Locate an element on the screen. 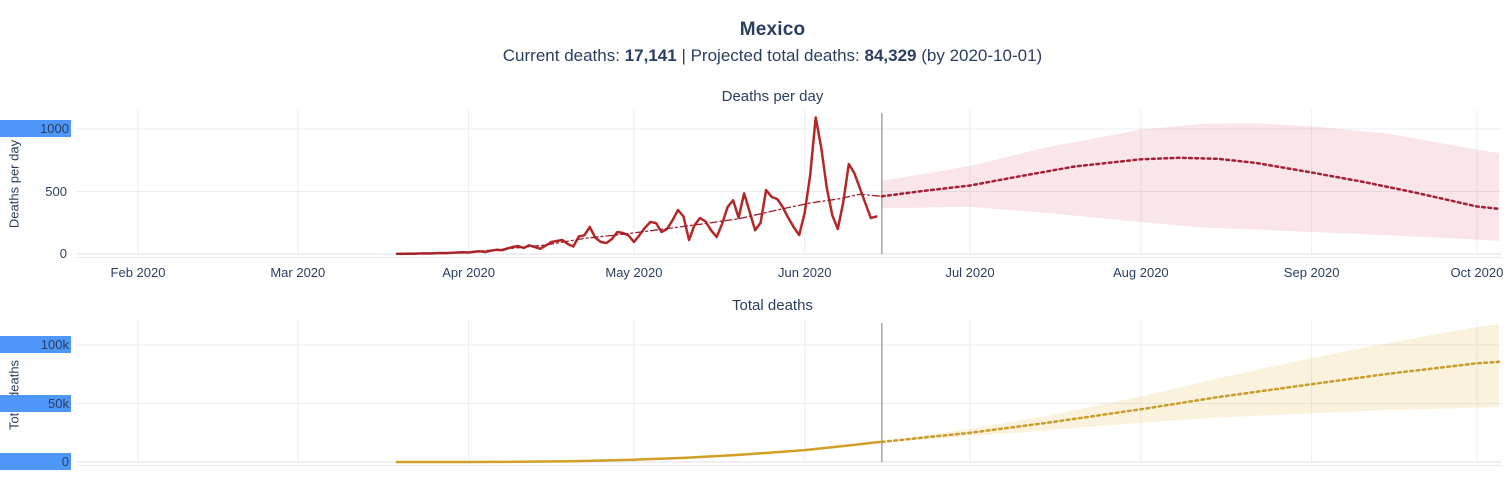 This screenshot has width=1507, height=488. daily-deaths-trend is located at coordinates (639, 224).